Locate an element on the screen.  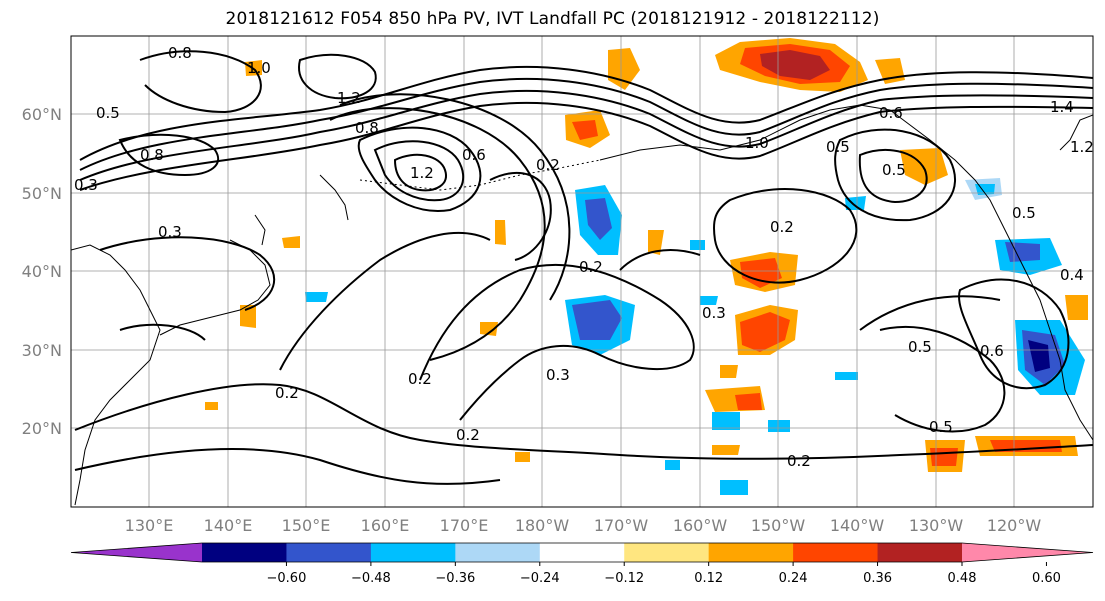
svg-text: 150°W is located at coordinates (778, 525).